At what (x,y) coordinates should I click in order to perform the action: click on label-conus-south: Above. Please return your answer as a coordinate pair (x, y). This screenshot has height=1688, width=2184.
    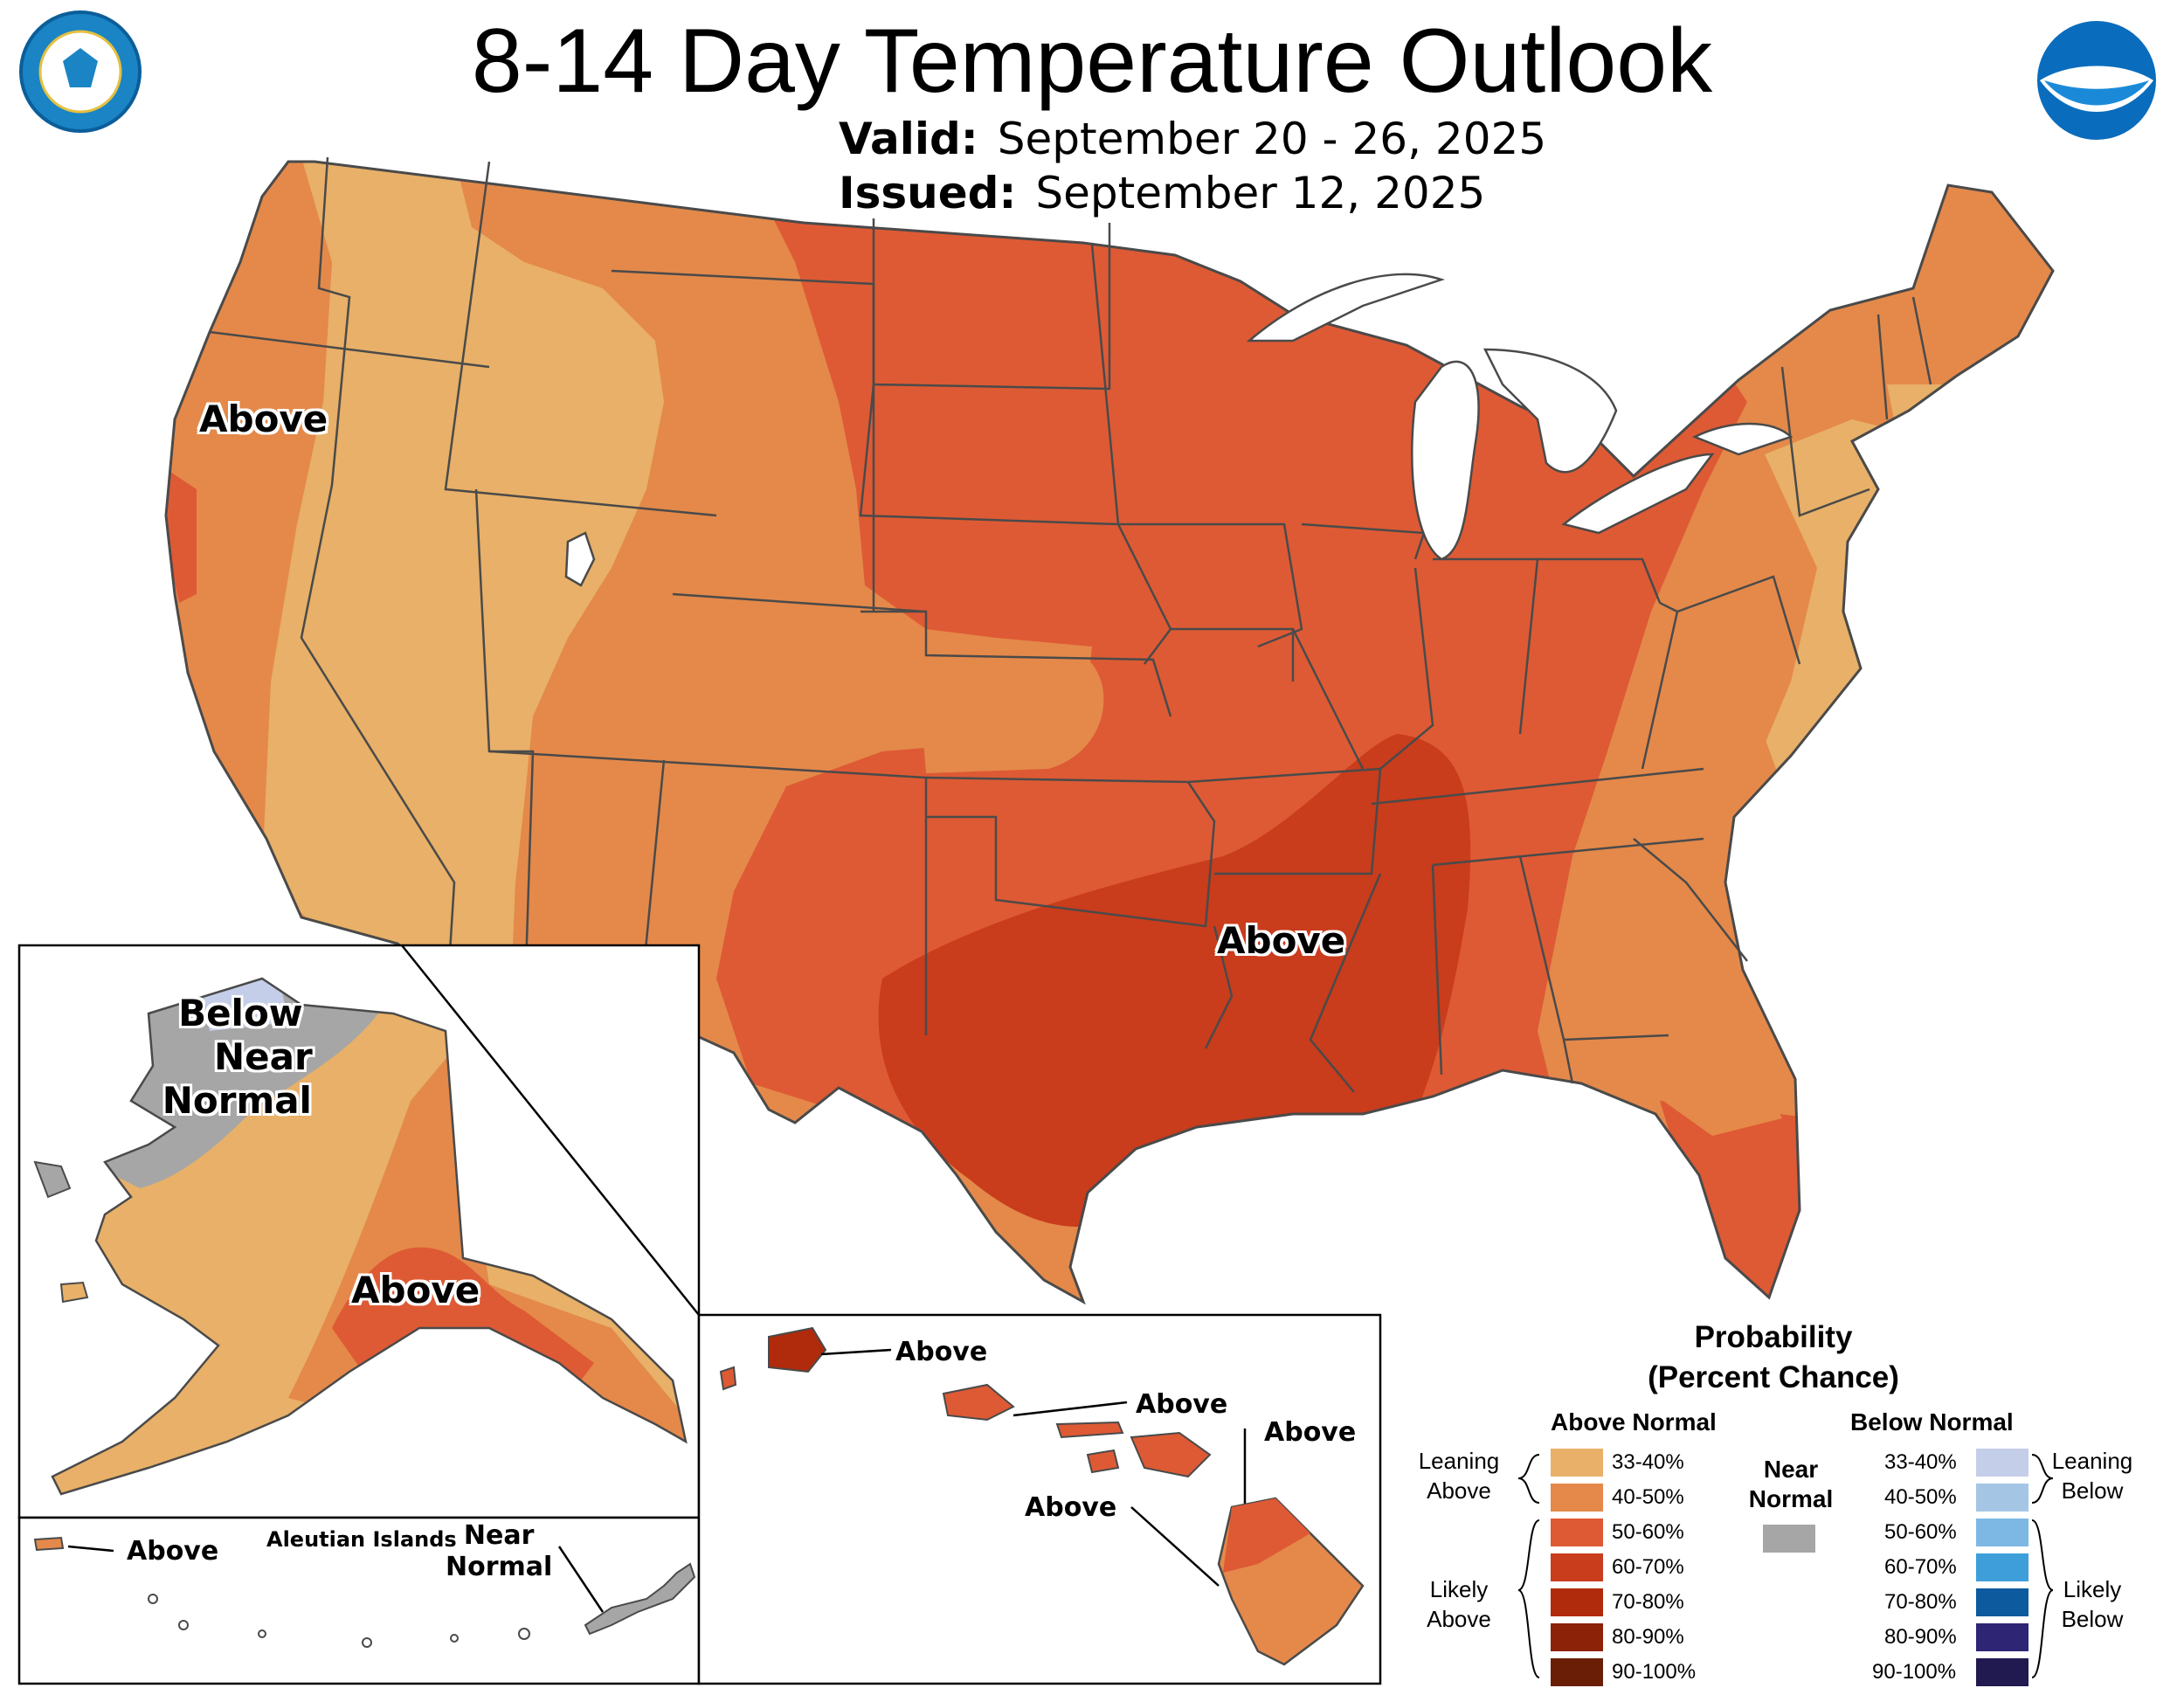
    Looking at the image, I should click on (1281, 940).